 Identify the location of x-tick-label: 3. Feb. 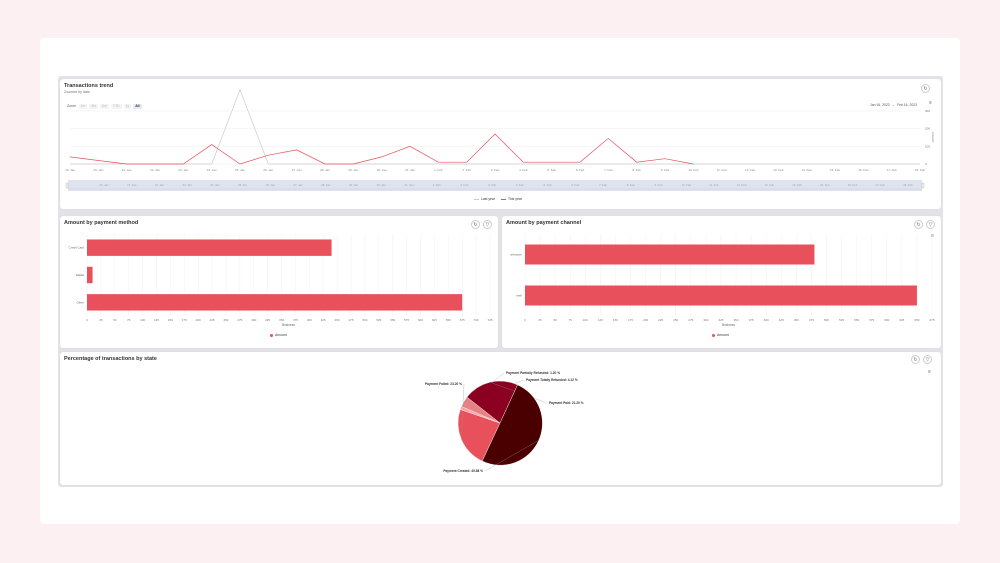
(495, 170).